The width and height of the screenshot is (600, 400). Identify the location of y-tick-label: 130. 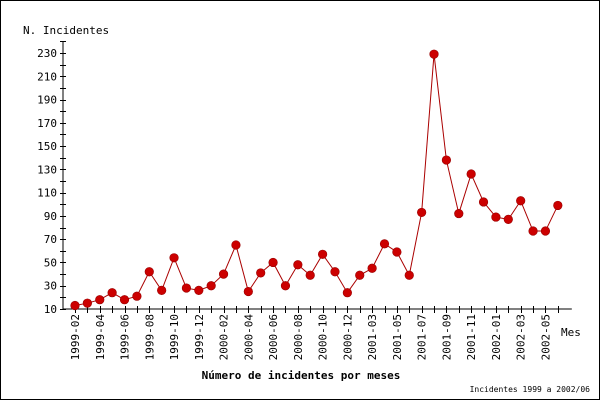
(47, 169).